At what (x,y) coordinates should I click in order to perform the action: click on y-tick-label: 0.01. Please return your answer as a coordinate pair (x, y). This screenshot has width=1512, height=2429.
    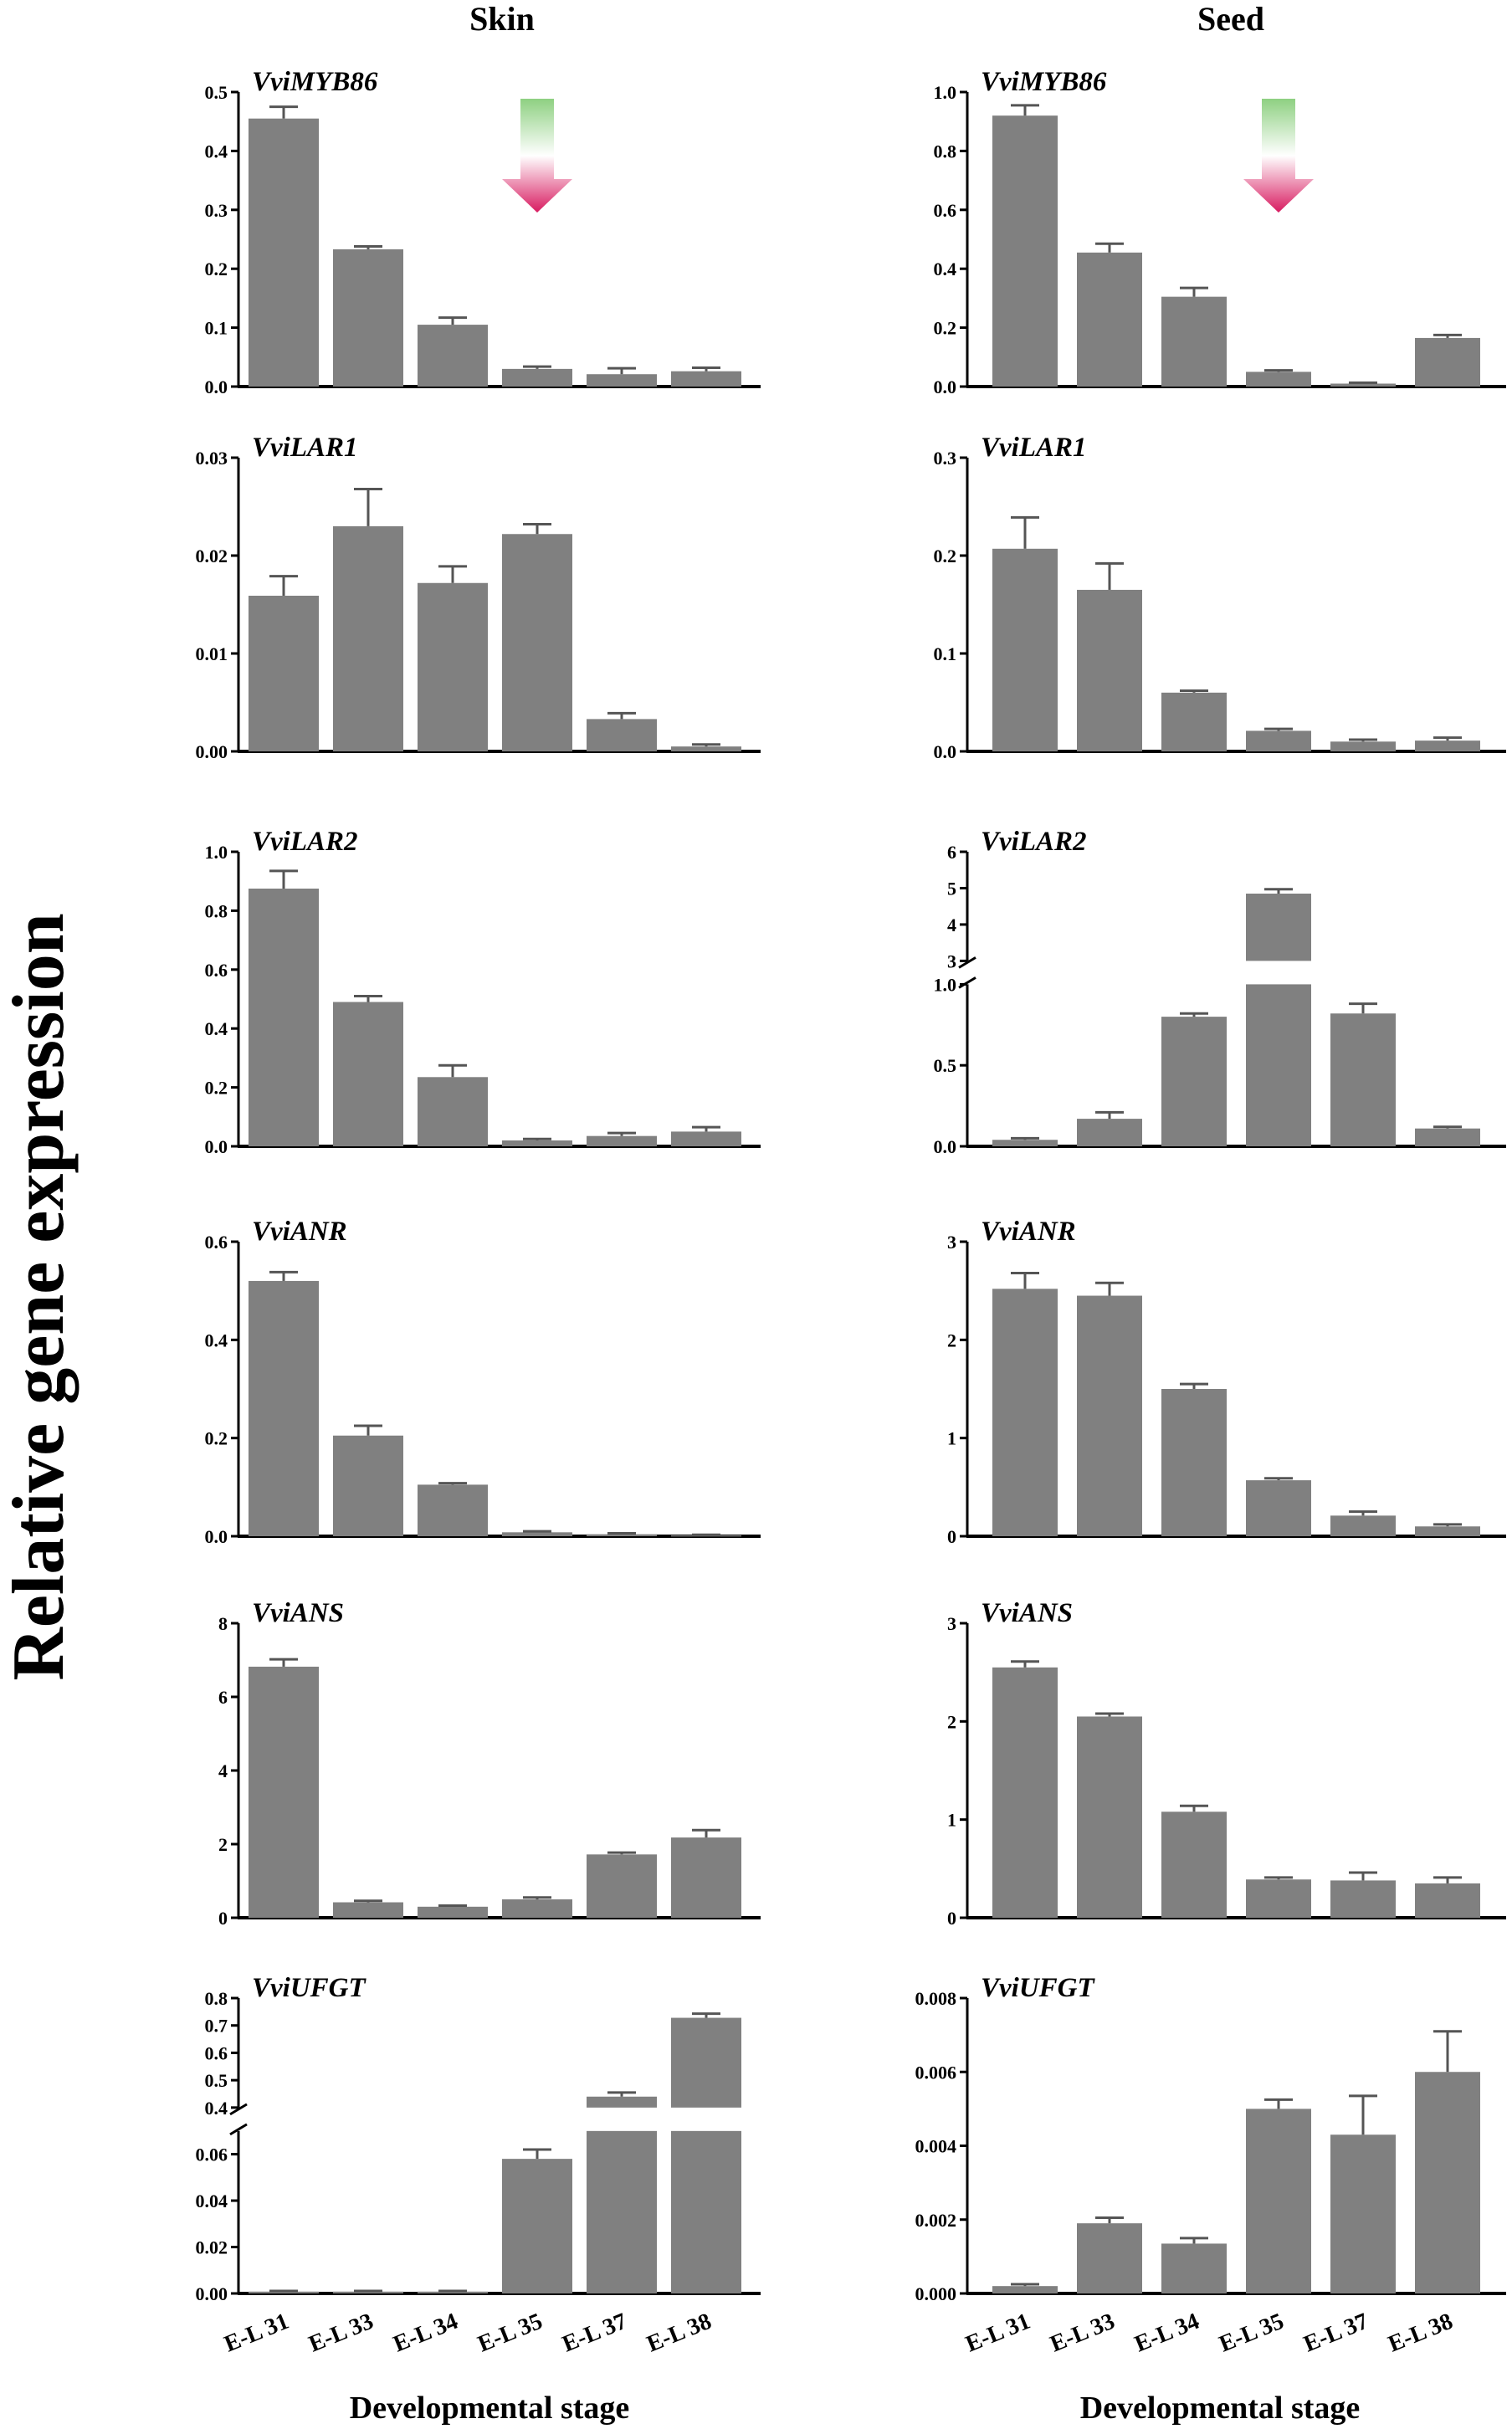
    Looking at the image, I should click on (212, 653).